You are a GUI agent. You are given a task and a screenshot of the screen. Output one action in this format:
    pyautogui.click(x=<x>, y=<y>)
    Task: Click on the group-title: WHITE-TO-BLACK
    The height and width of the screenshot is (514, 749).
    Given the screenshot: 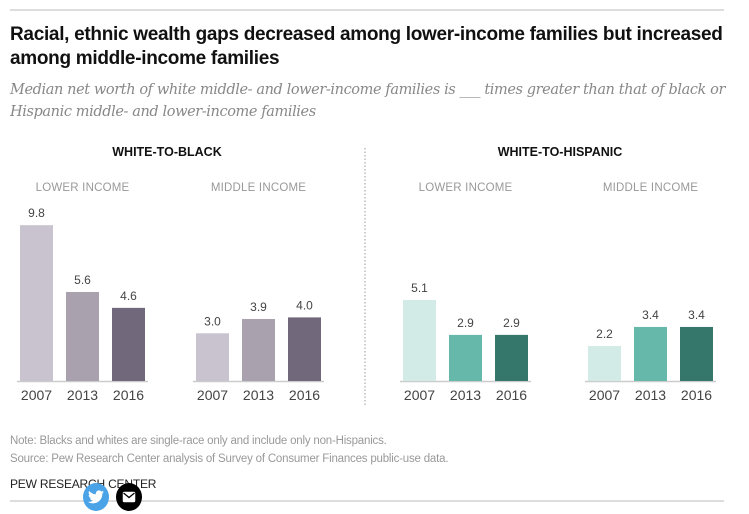 What is the action you would take?
    pyautogui.click(x=166, y=152)
    